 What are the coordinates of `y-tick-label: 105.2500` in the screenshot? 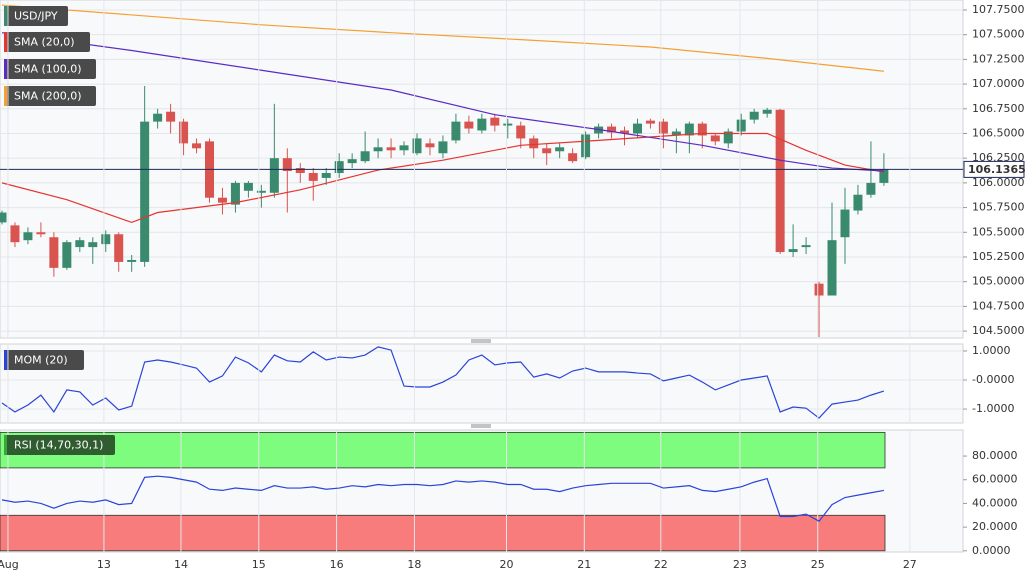 It's located at (998, 256).